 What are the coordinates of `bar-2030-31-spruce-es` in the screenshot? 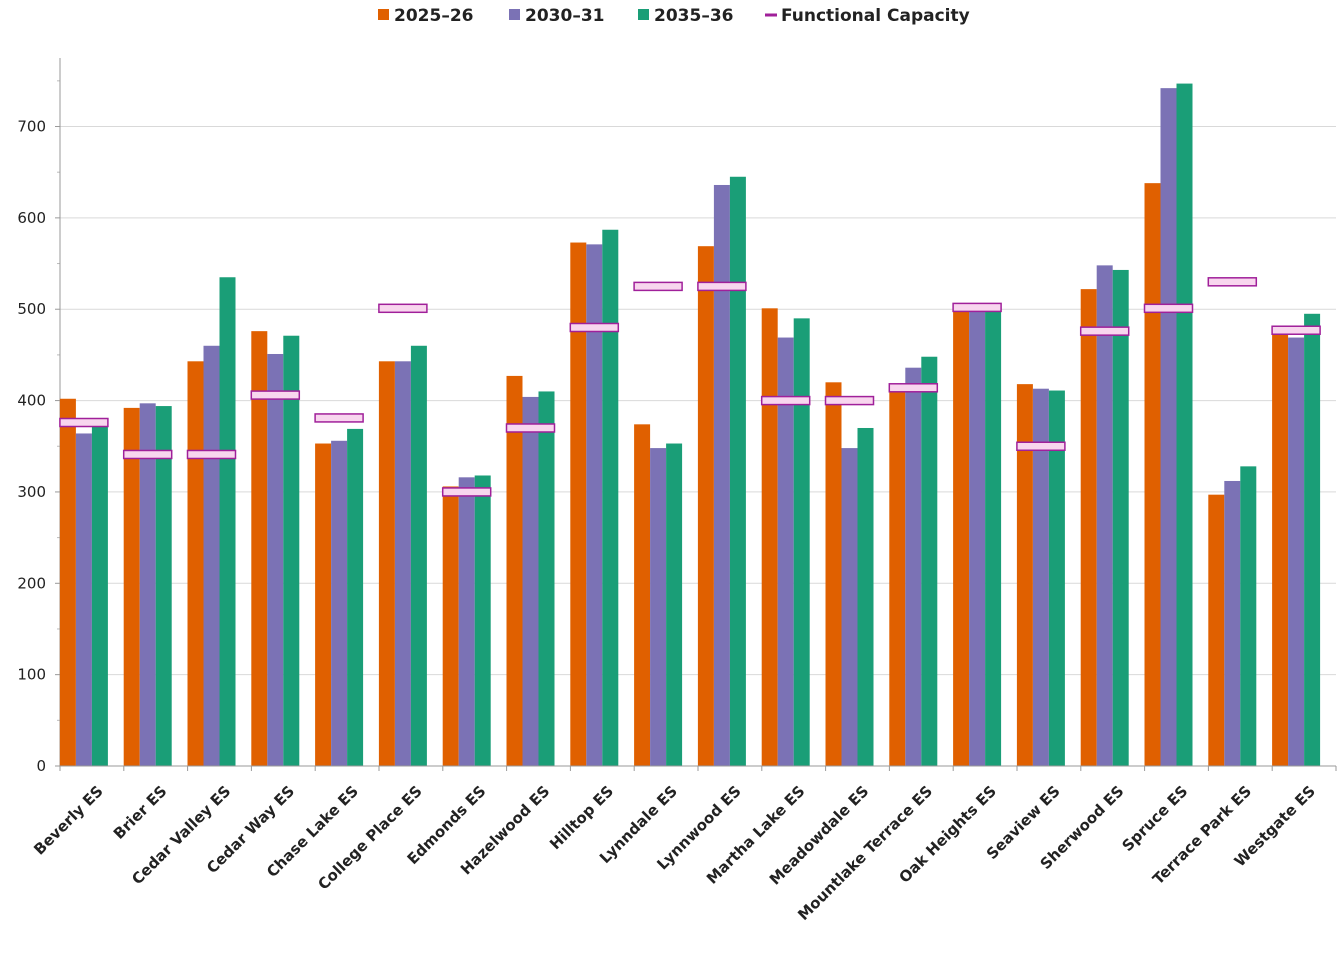 It's located at (1168, 427).